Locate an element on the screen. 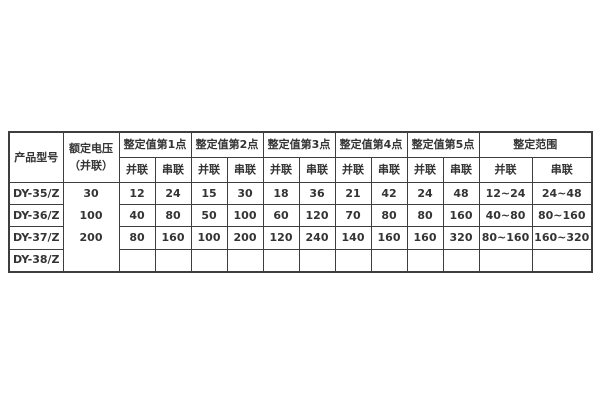  header-group-setpoint-4: 整定值第4点 is located at coordinates (371, 144).